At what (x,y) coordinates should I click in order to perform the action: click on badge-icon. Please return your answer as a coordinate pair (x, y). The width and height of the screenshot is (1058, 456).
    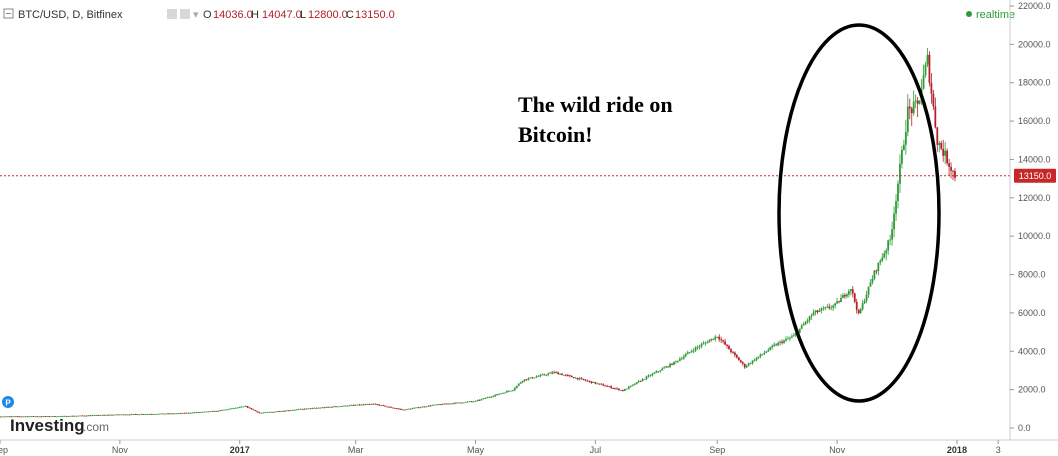
    Looking at the image, I should click on (8, 402).